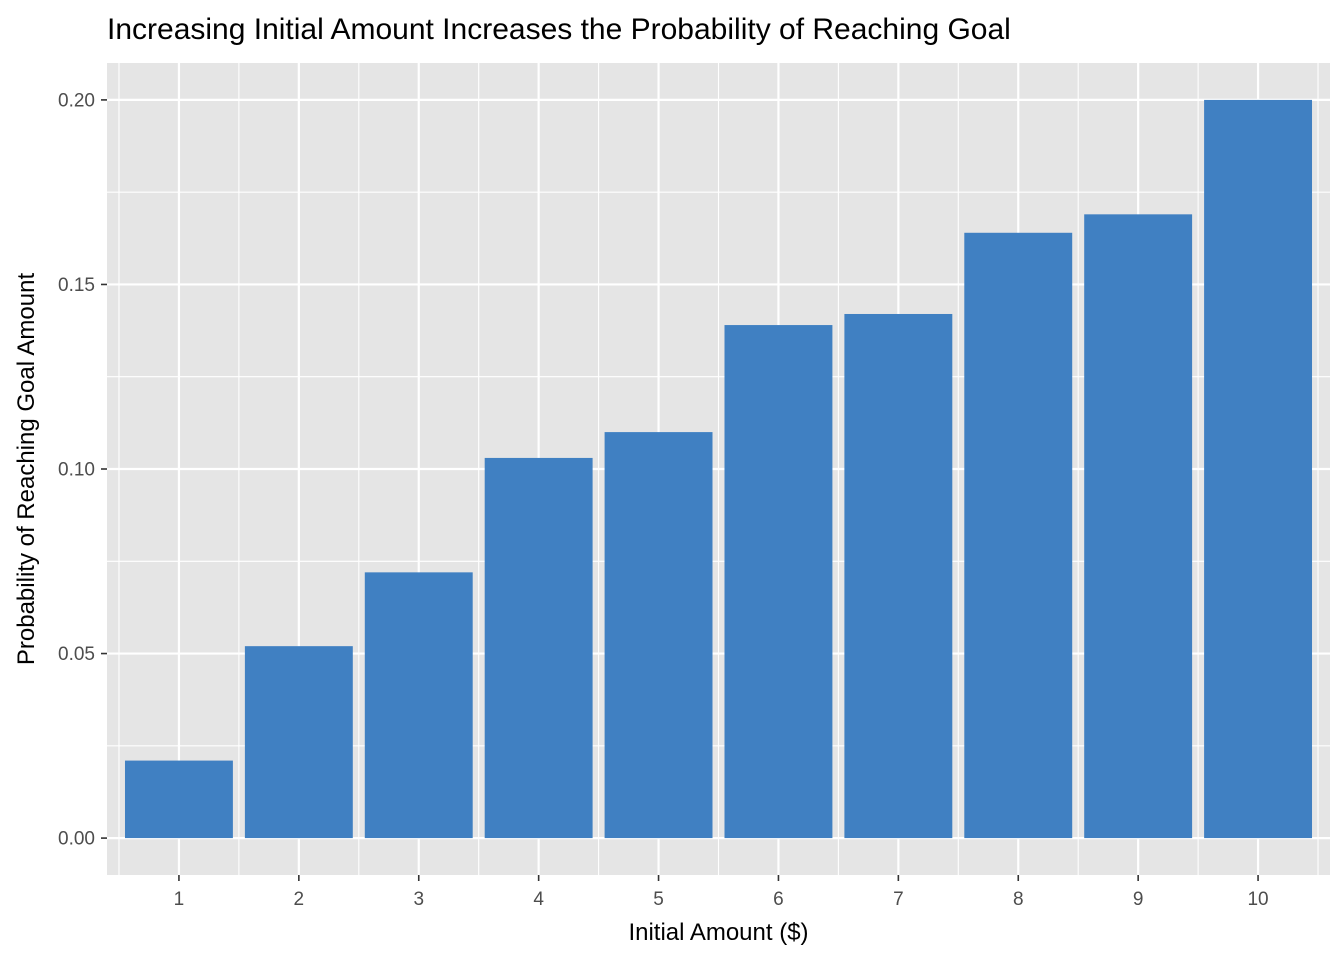  What do you see at coordinates (538, 899) in the screenshot?
I see `x-tick-label: 4` at bounding box center [538, 899].